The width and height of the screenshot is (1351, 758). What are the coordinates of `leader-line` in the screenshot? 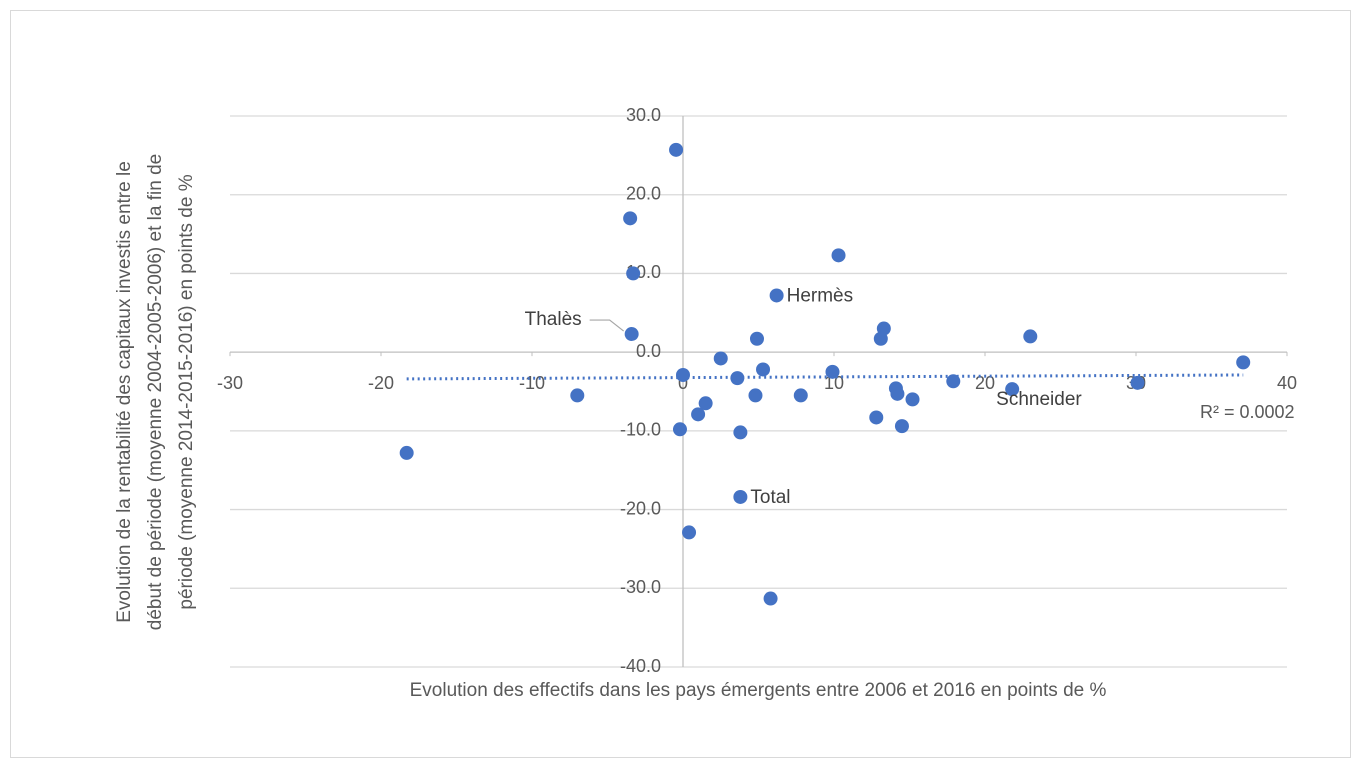 It's located at (607, 325).